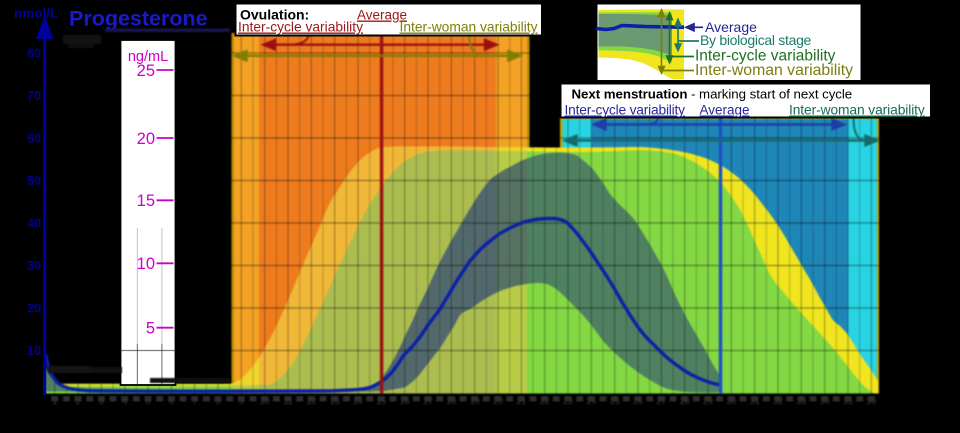 Image resolution: width=960 pixels, height=433 pixels. What do you see at coordinates (274, 15) in the screenshot?
I see `svg-text: Ovulation:` at bounding box center [274, 15].